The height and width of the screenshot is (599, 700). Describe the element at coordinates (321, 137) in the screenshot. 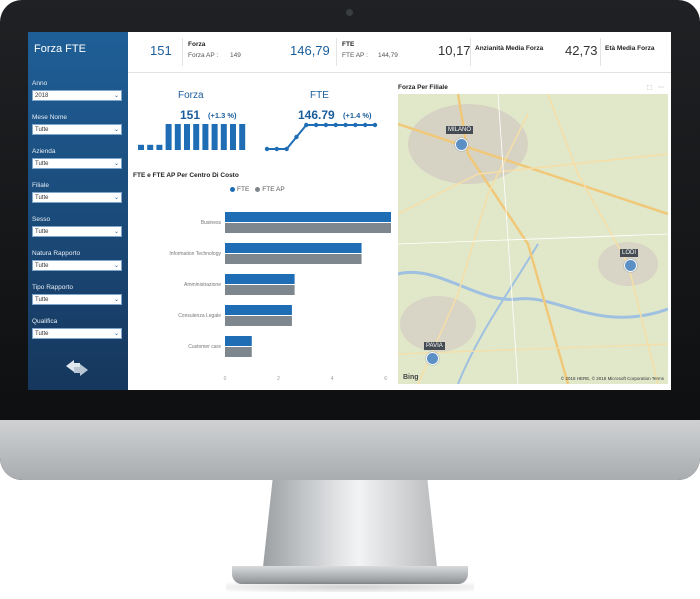

I see `mini-fte-sparkline` at that location.